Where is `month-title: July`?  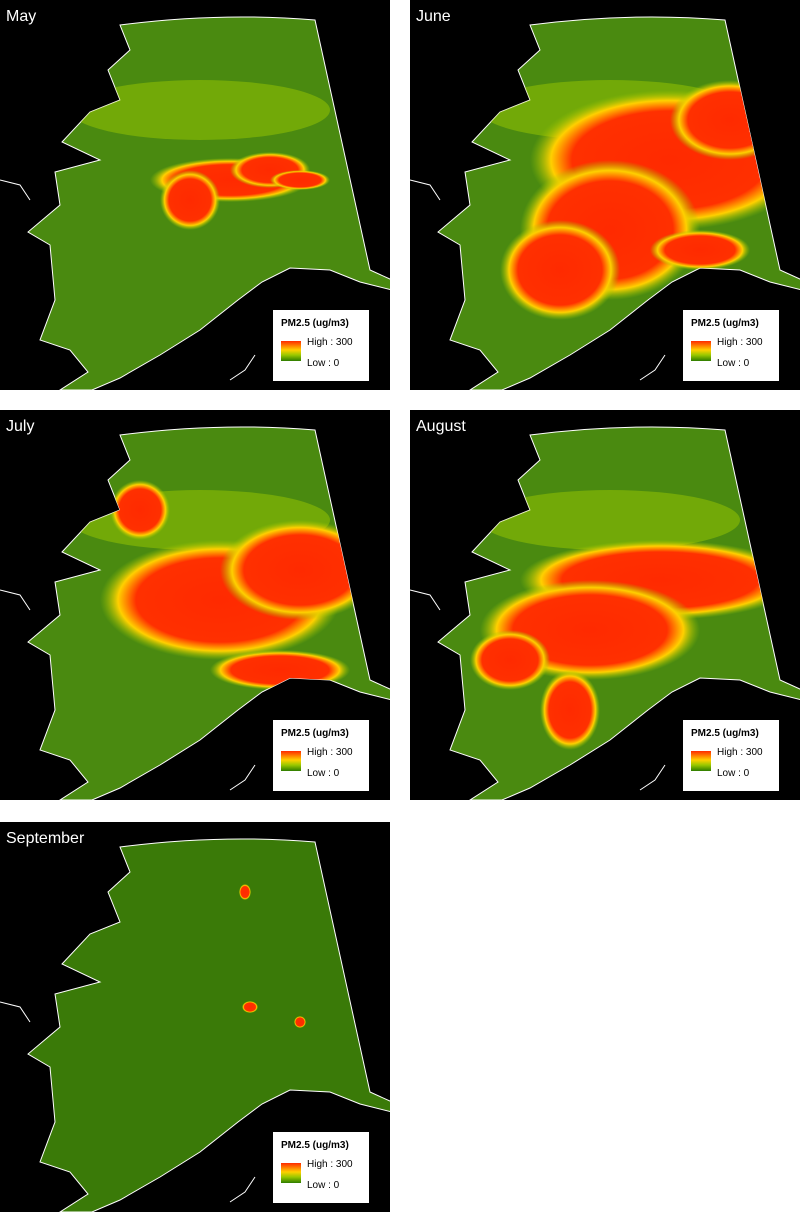 month-title: July is located at coordinates (20, 426).